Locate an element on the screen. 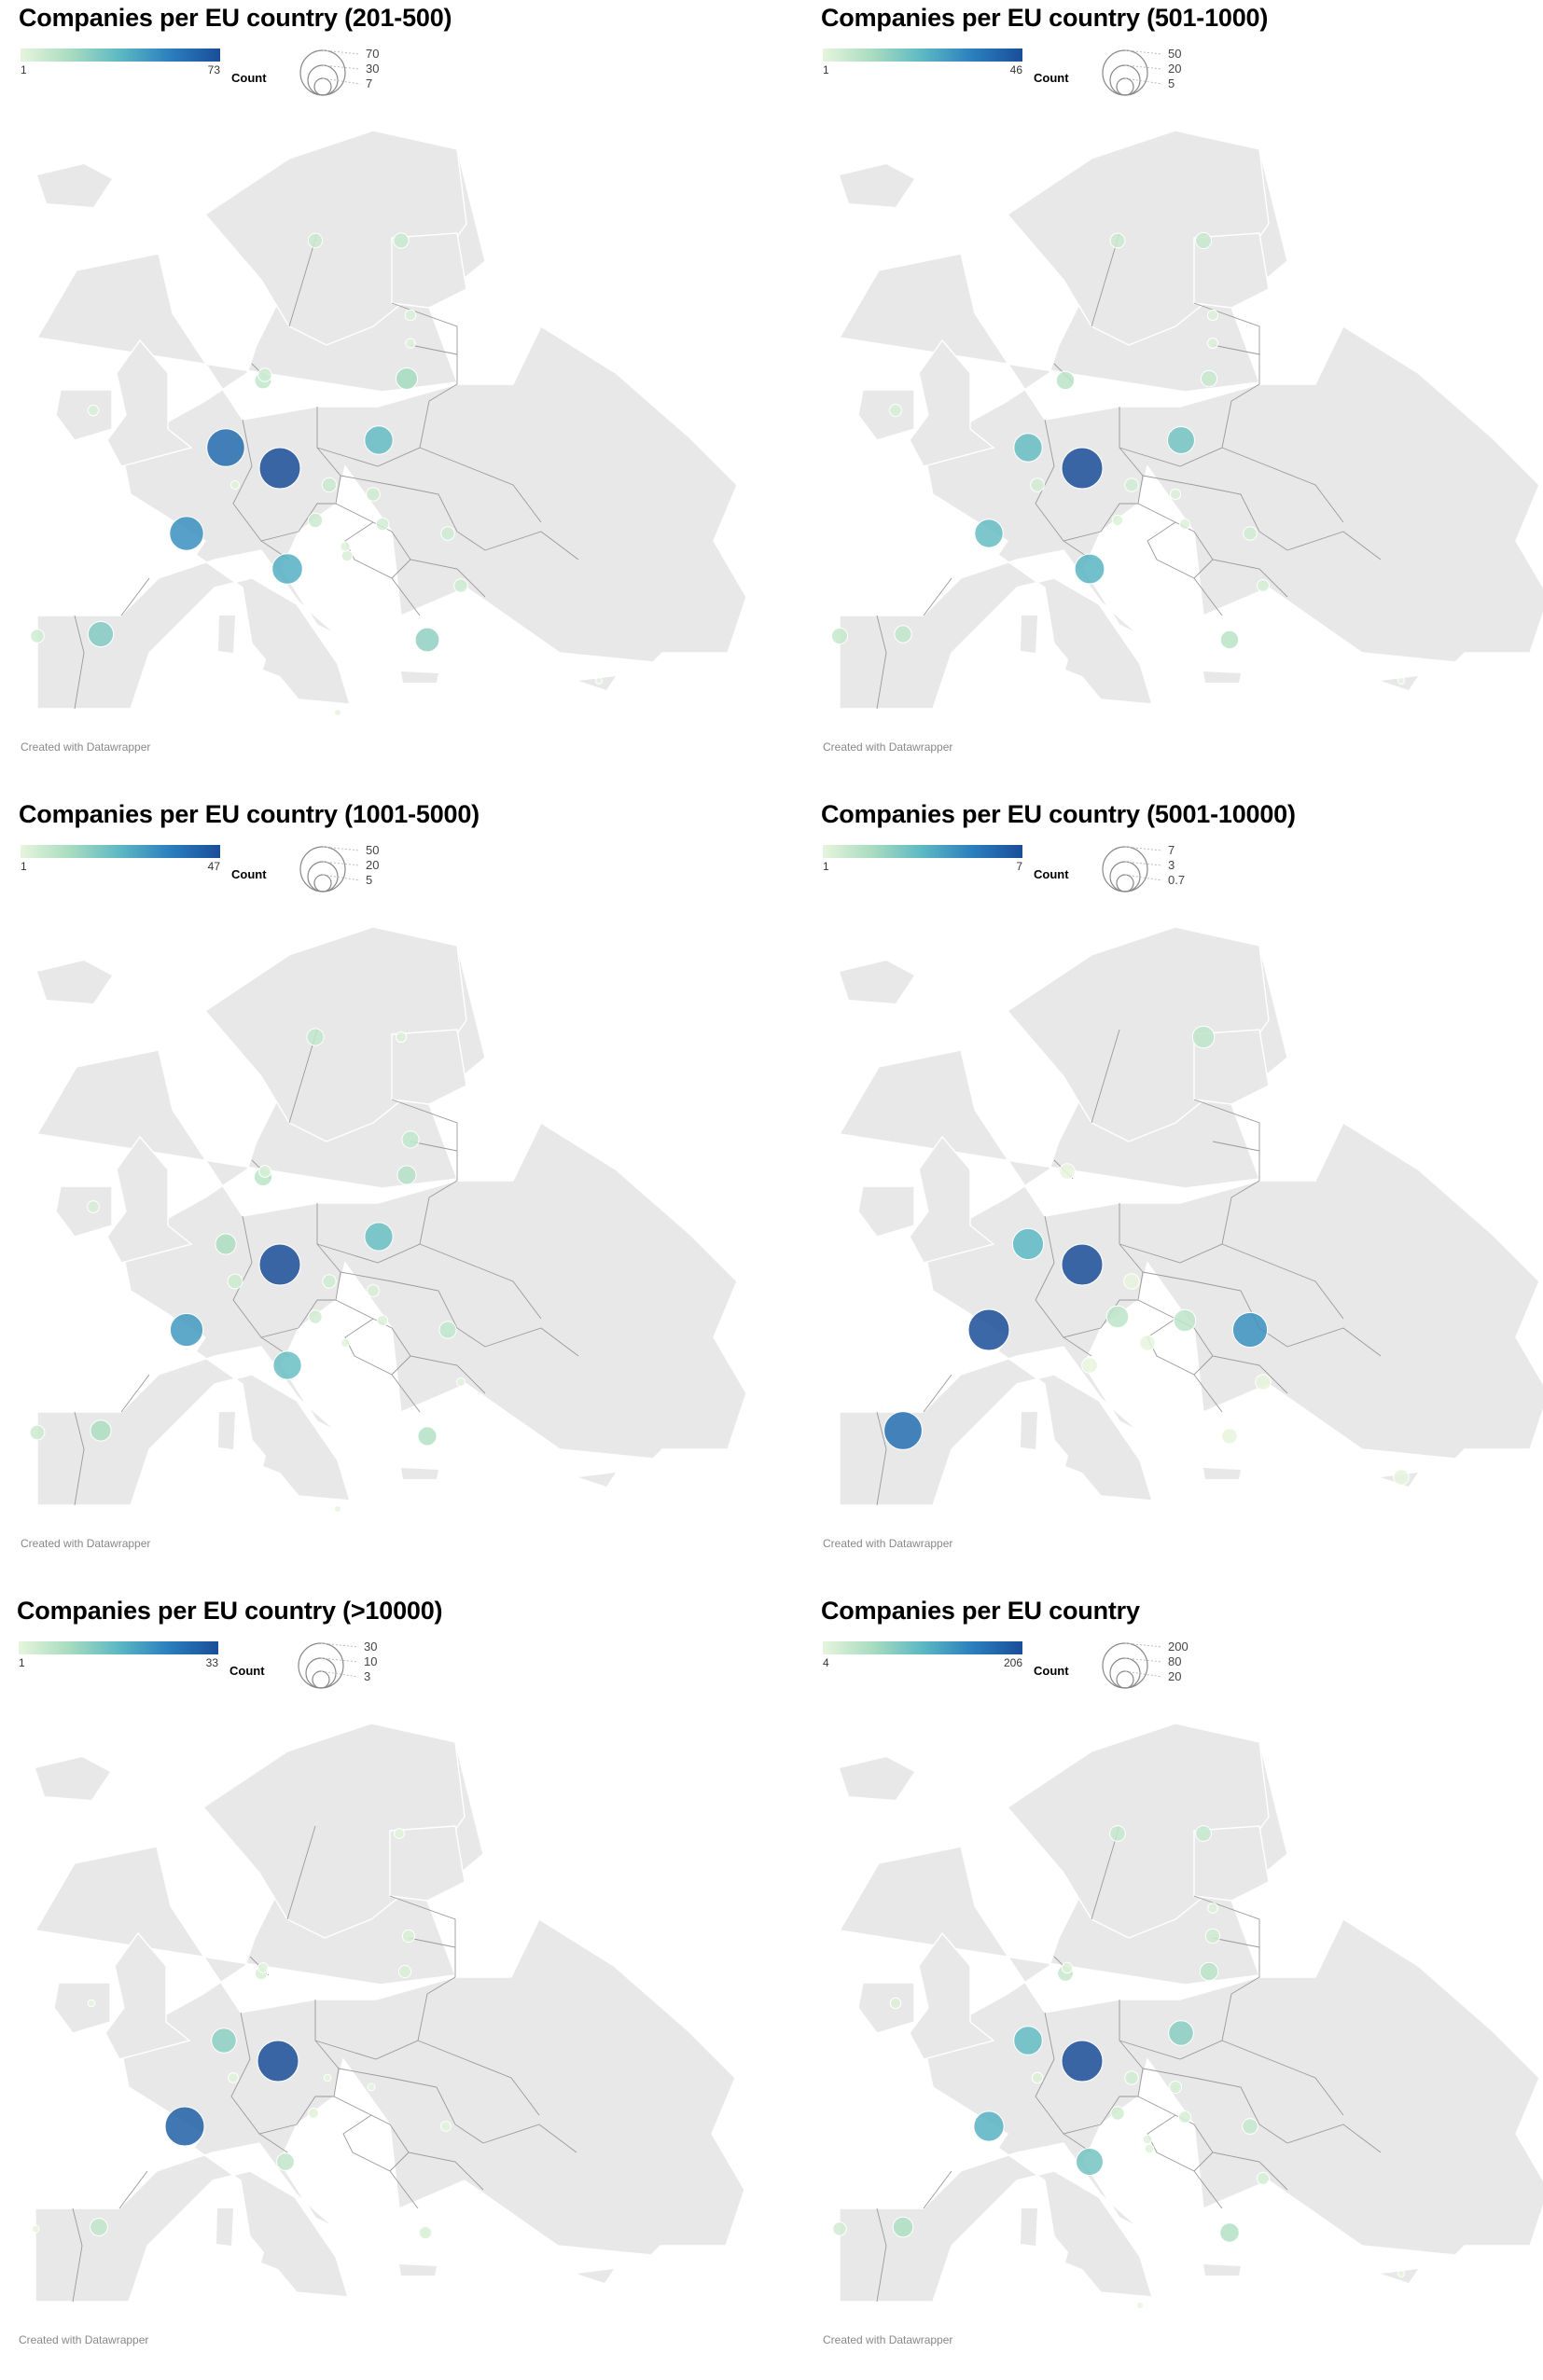  bubble-spain: Spain: 8 is located at coordinates (903, 634).